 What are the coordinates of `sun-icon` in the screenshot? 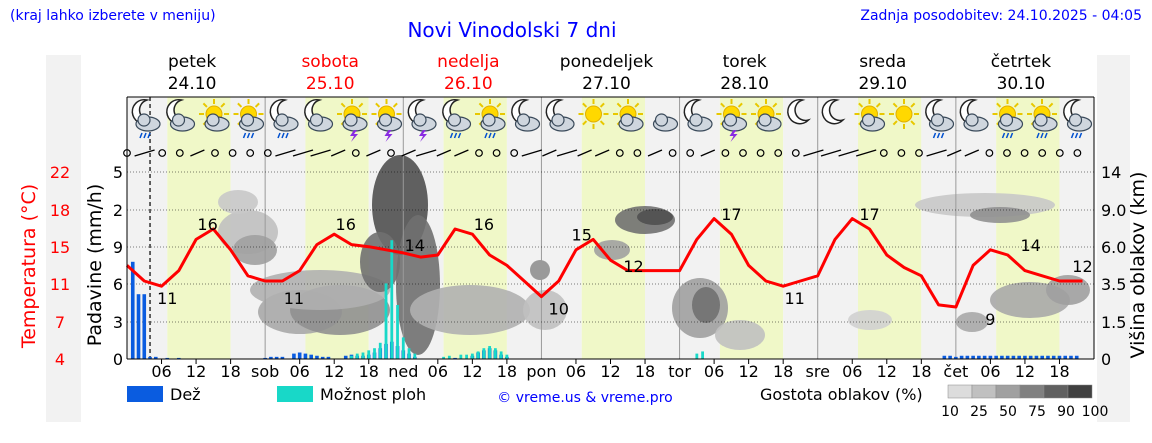 It's located at (593, 114).